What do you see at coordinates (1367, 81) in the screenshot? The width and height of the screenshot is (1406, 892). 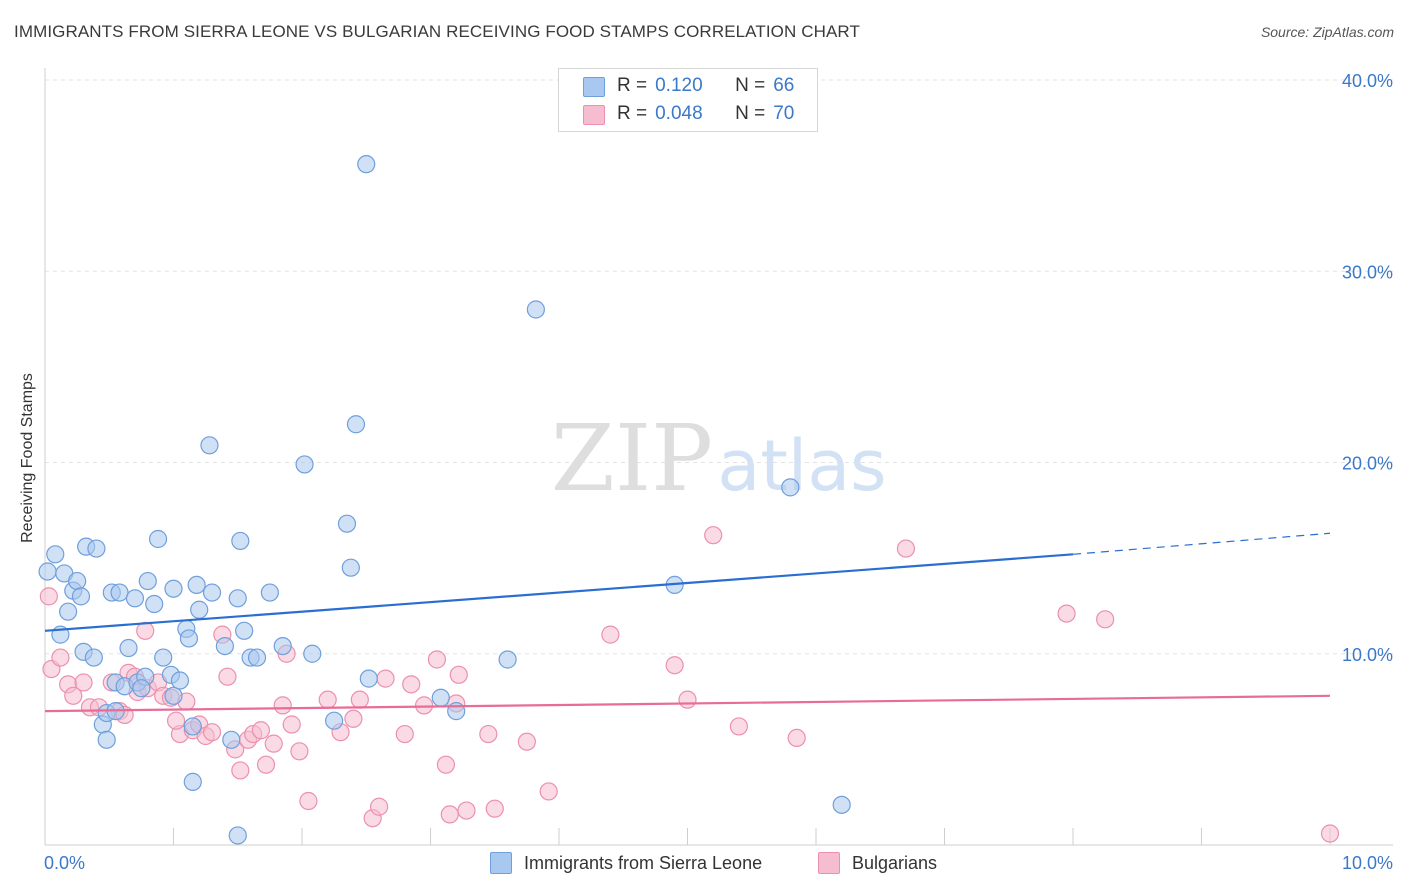 I see `y-tick-label: 40.0%` at bounding box center [1367, 81].